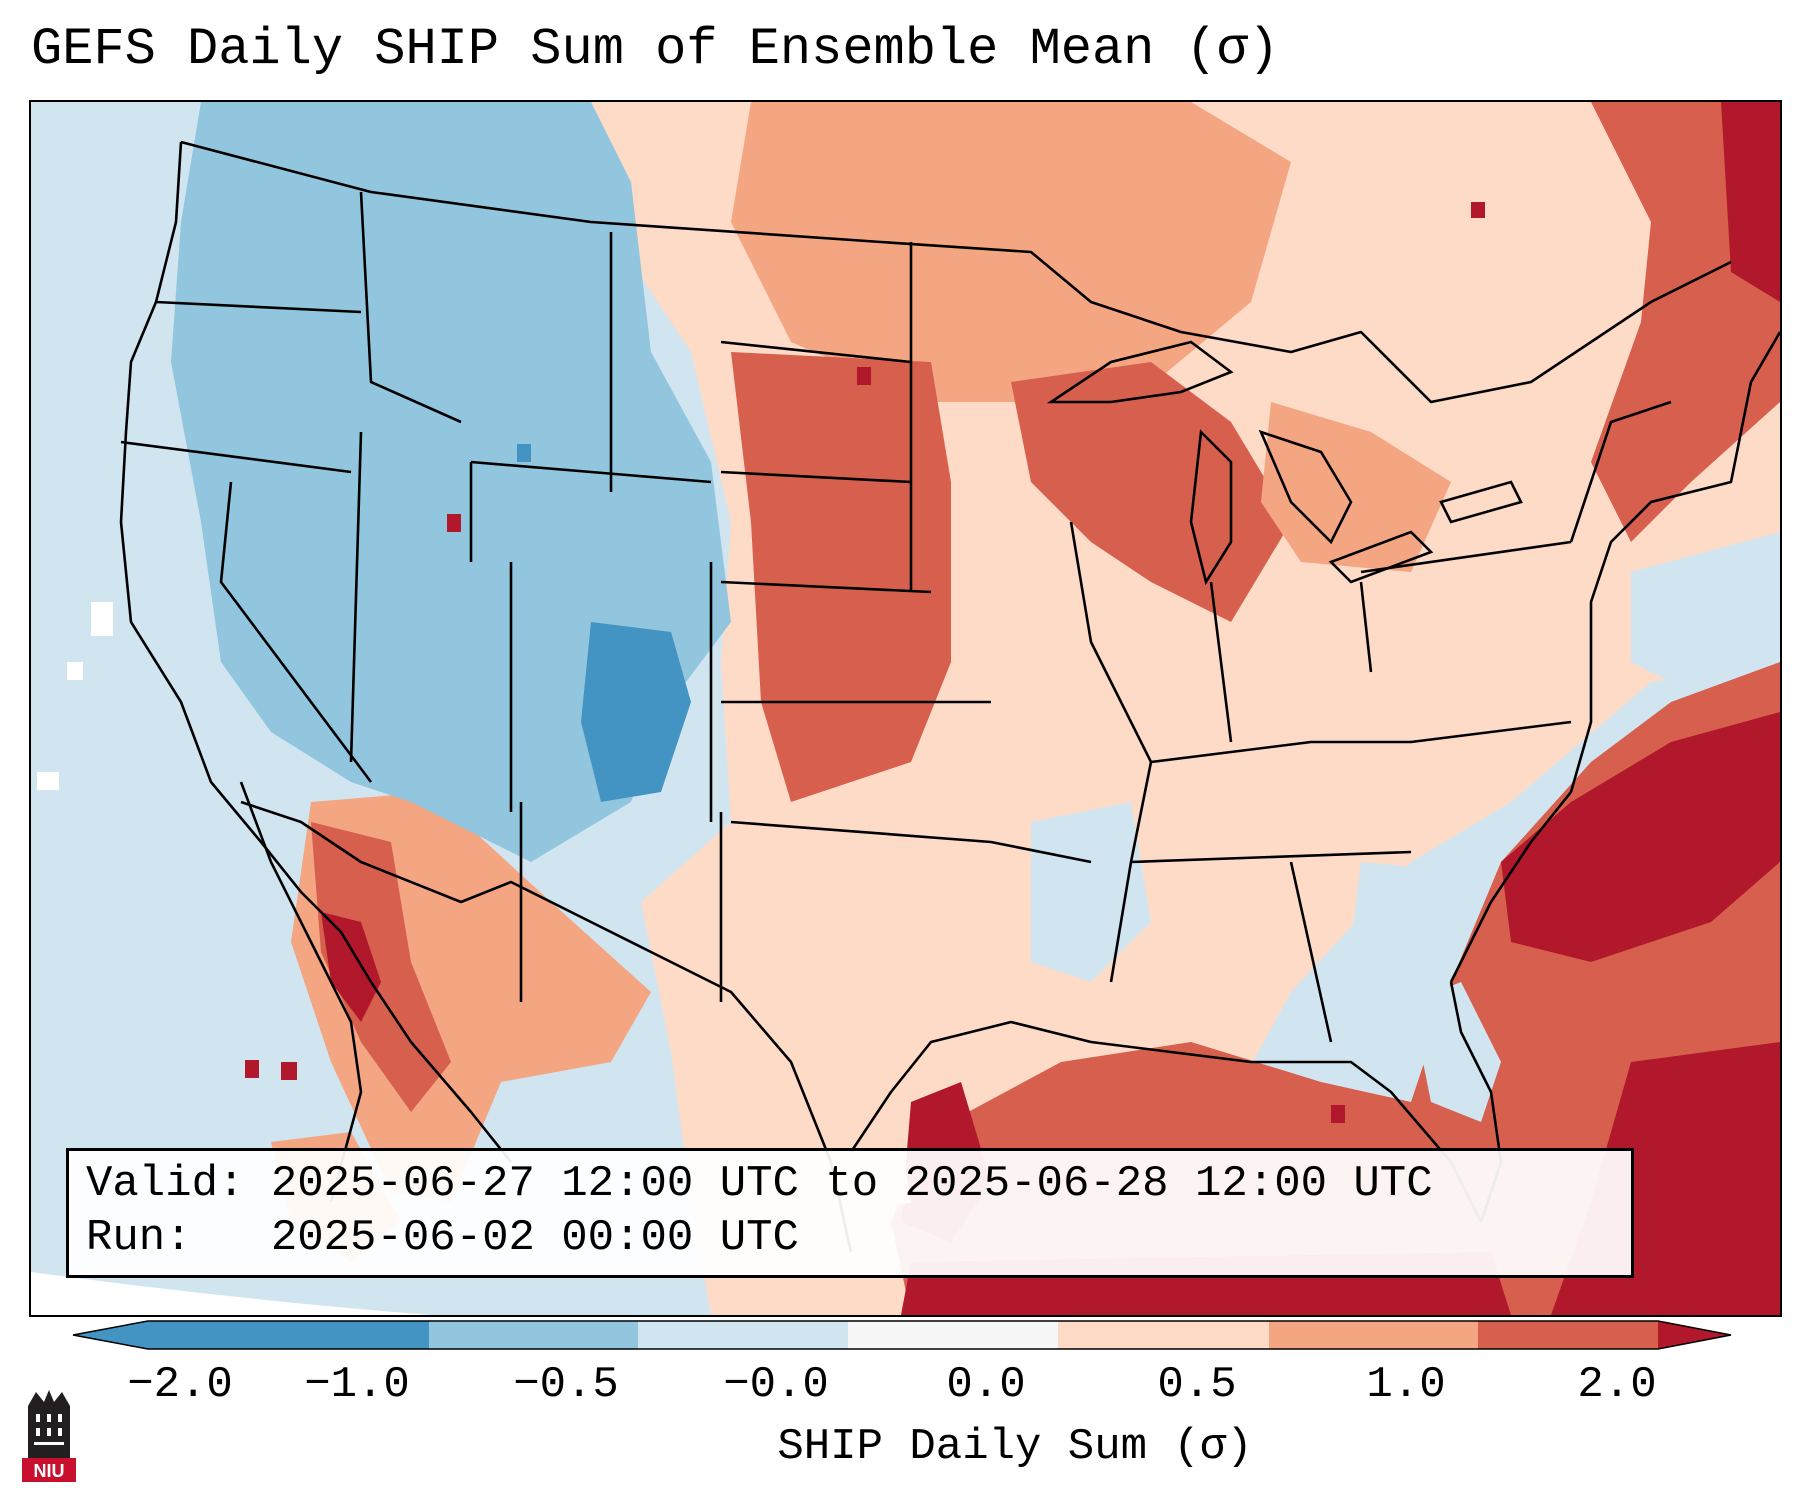  What do you see at coordinates (841, 577) in the screenshot?
I see `field-pos-strong-plains` at bounding box center [841, 577].